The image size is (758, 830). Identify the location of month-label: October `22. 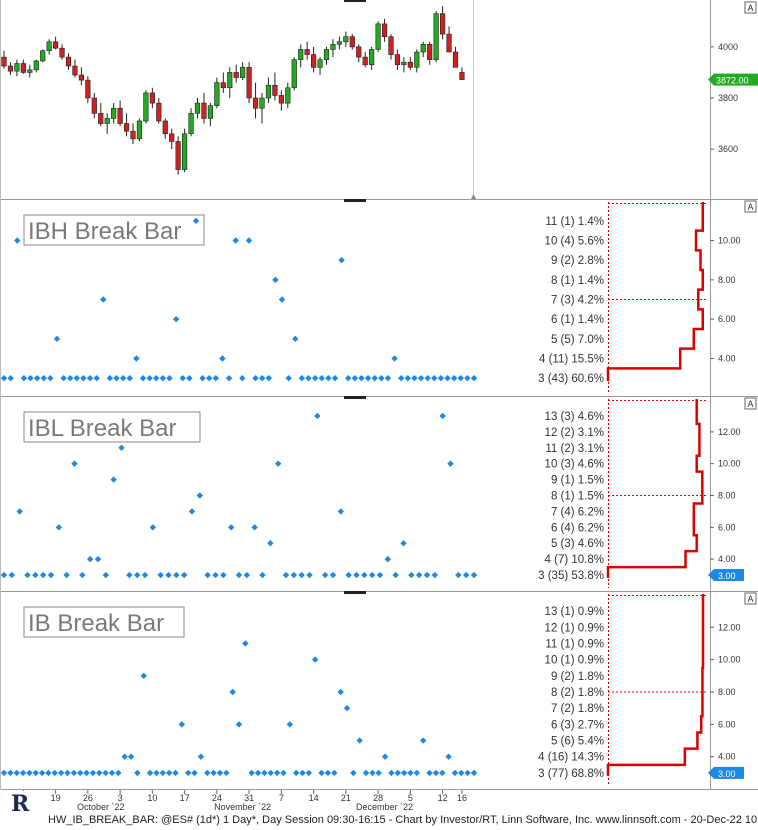
(101, 807).